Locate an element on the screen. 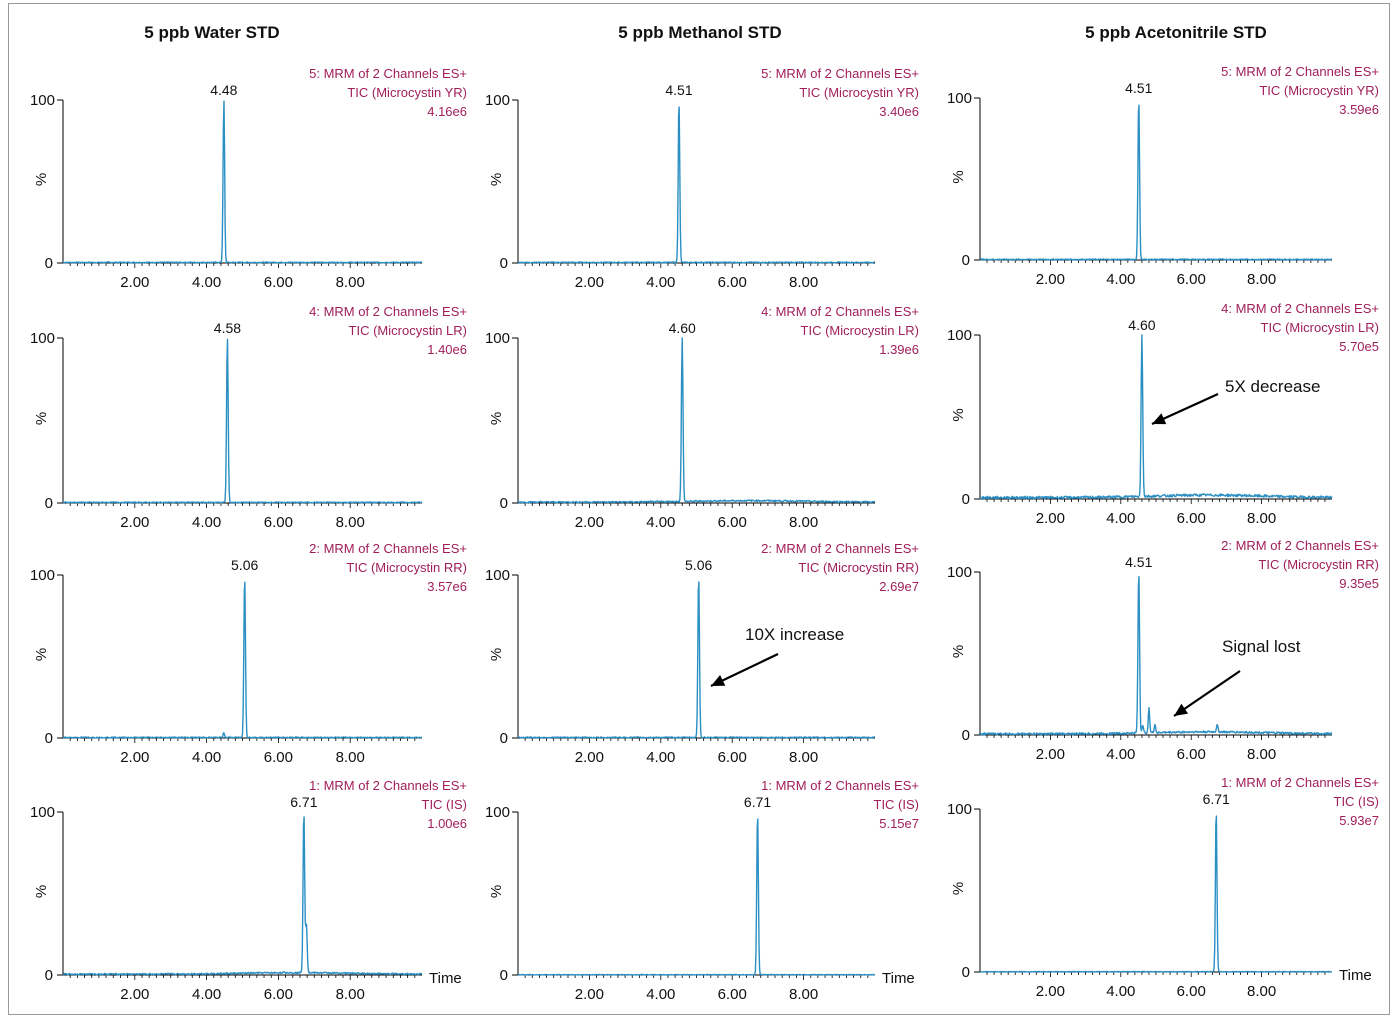 The width and height of the screenshot is (1392, 1018). channel-info-line: 2.69e7 is located at coordinates (899, 586).